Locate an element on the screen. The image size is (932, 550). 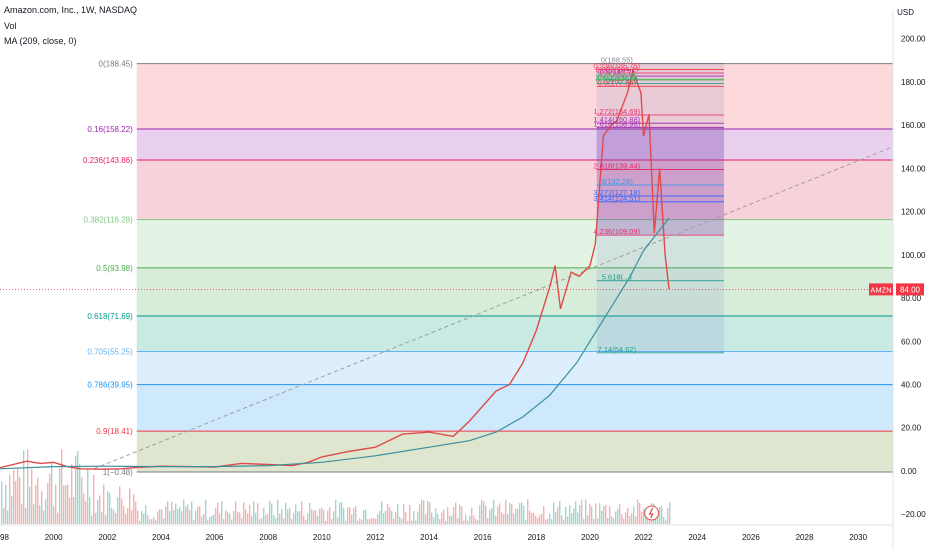
fib-extension-area is located at coordinates (660, 208).